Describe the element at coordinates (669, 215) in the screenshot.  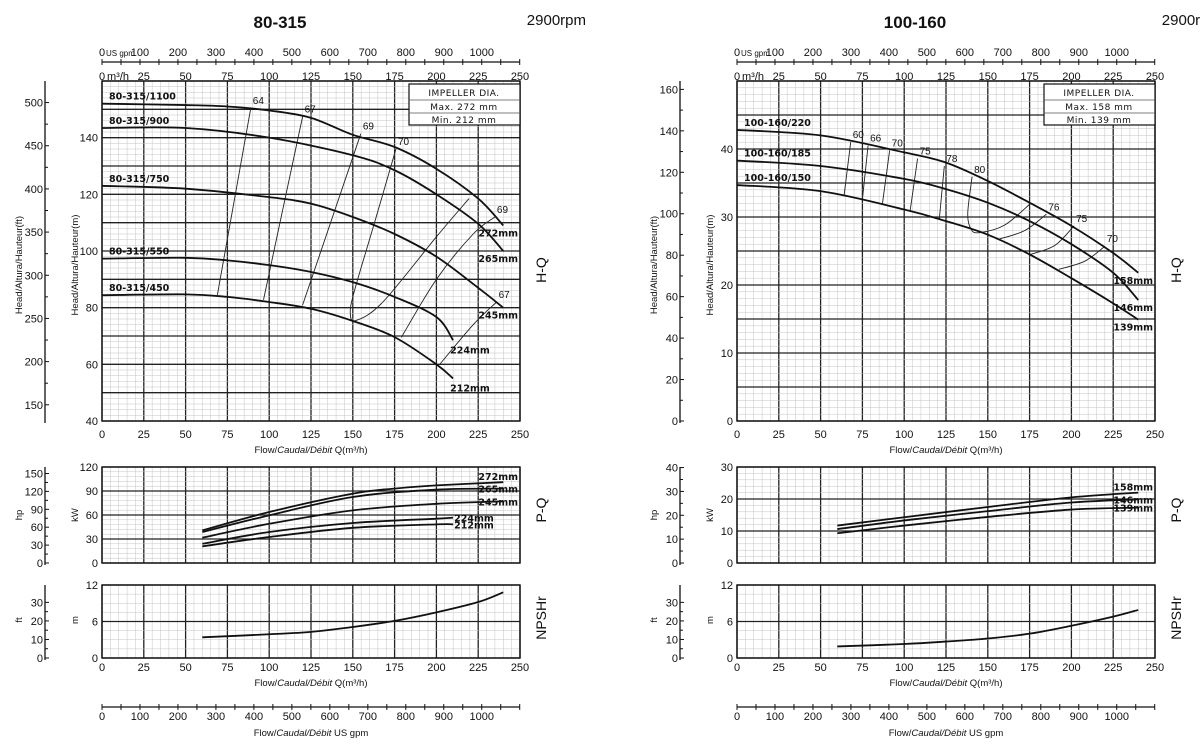
I see `secondary-tick-label: 100` at that location.